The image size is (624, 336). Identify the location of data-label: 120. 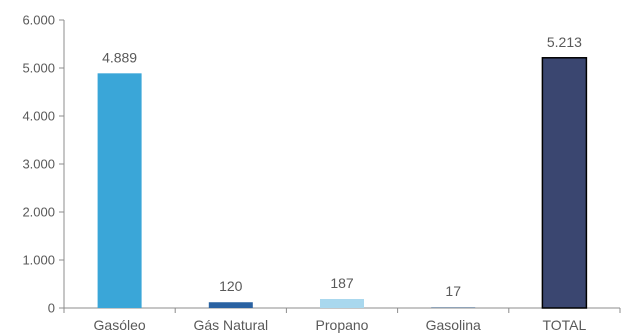
(231, 286).